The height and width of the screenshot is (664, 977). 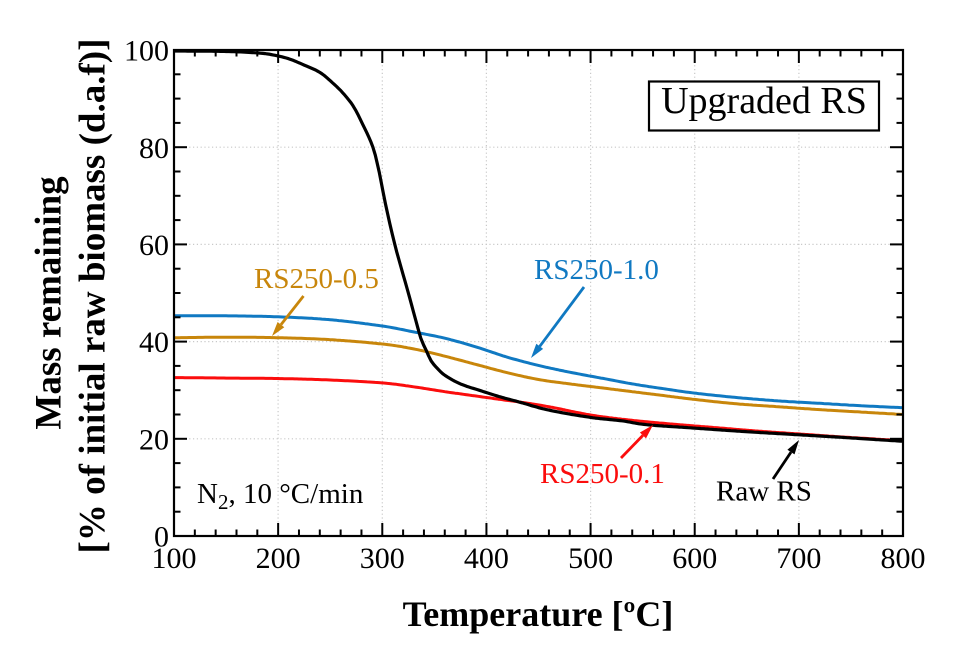 What do you see at coordinates (278, 558) in the screenshot?
I see `svg-text: 200` at bounding box center [278, 558].